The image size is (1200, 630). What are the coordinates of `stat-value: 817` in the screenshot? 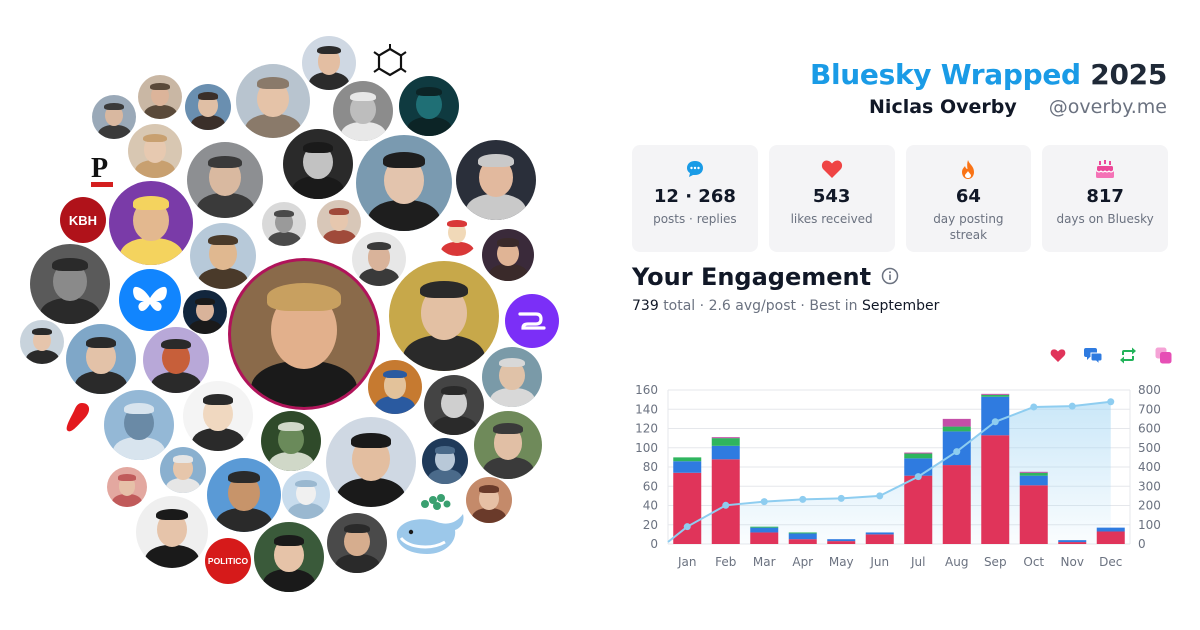 It's located at (1105, 196).